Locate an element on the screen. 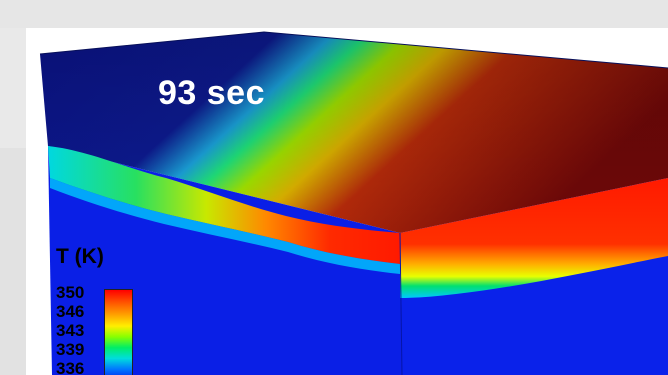 Image resolution: width=668 pixels, height=375 pixels. legend-title: T (K) is located at coordinates (80, 256).